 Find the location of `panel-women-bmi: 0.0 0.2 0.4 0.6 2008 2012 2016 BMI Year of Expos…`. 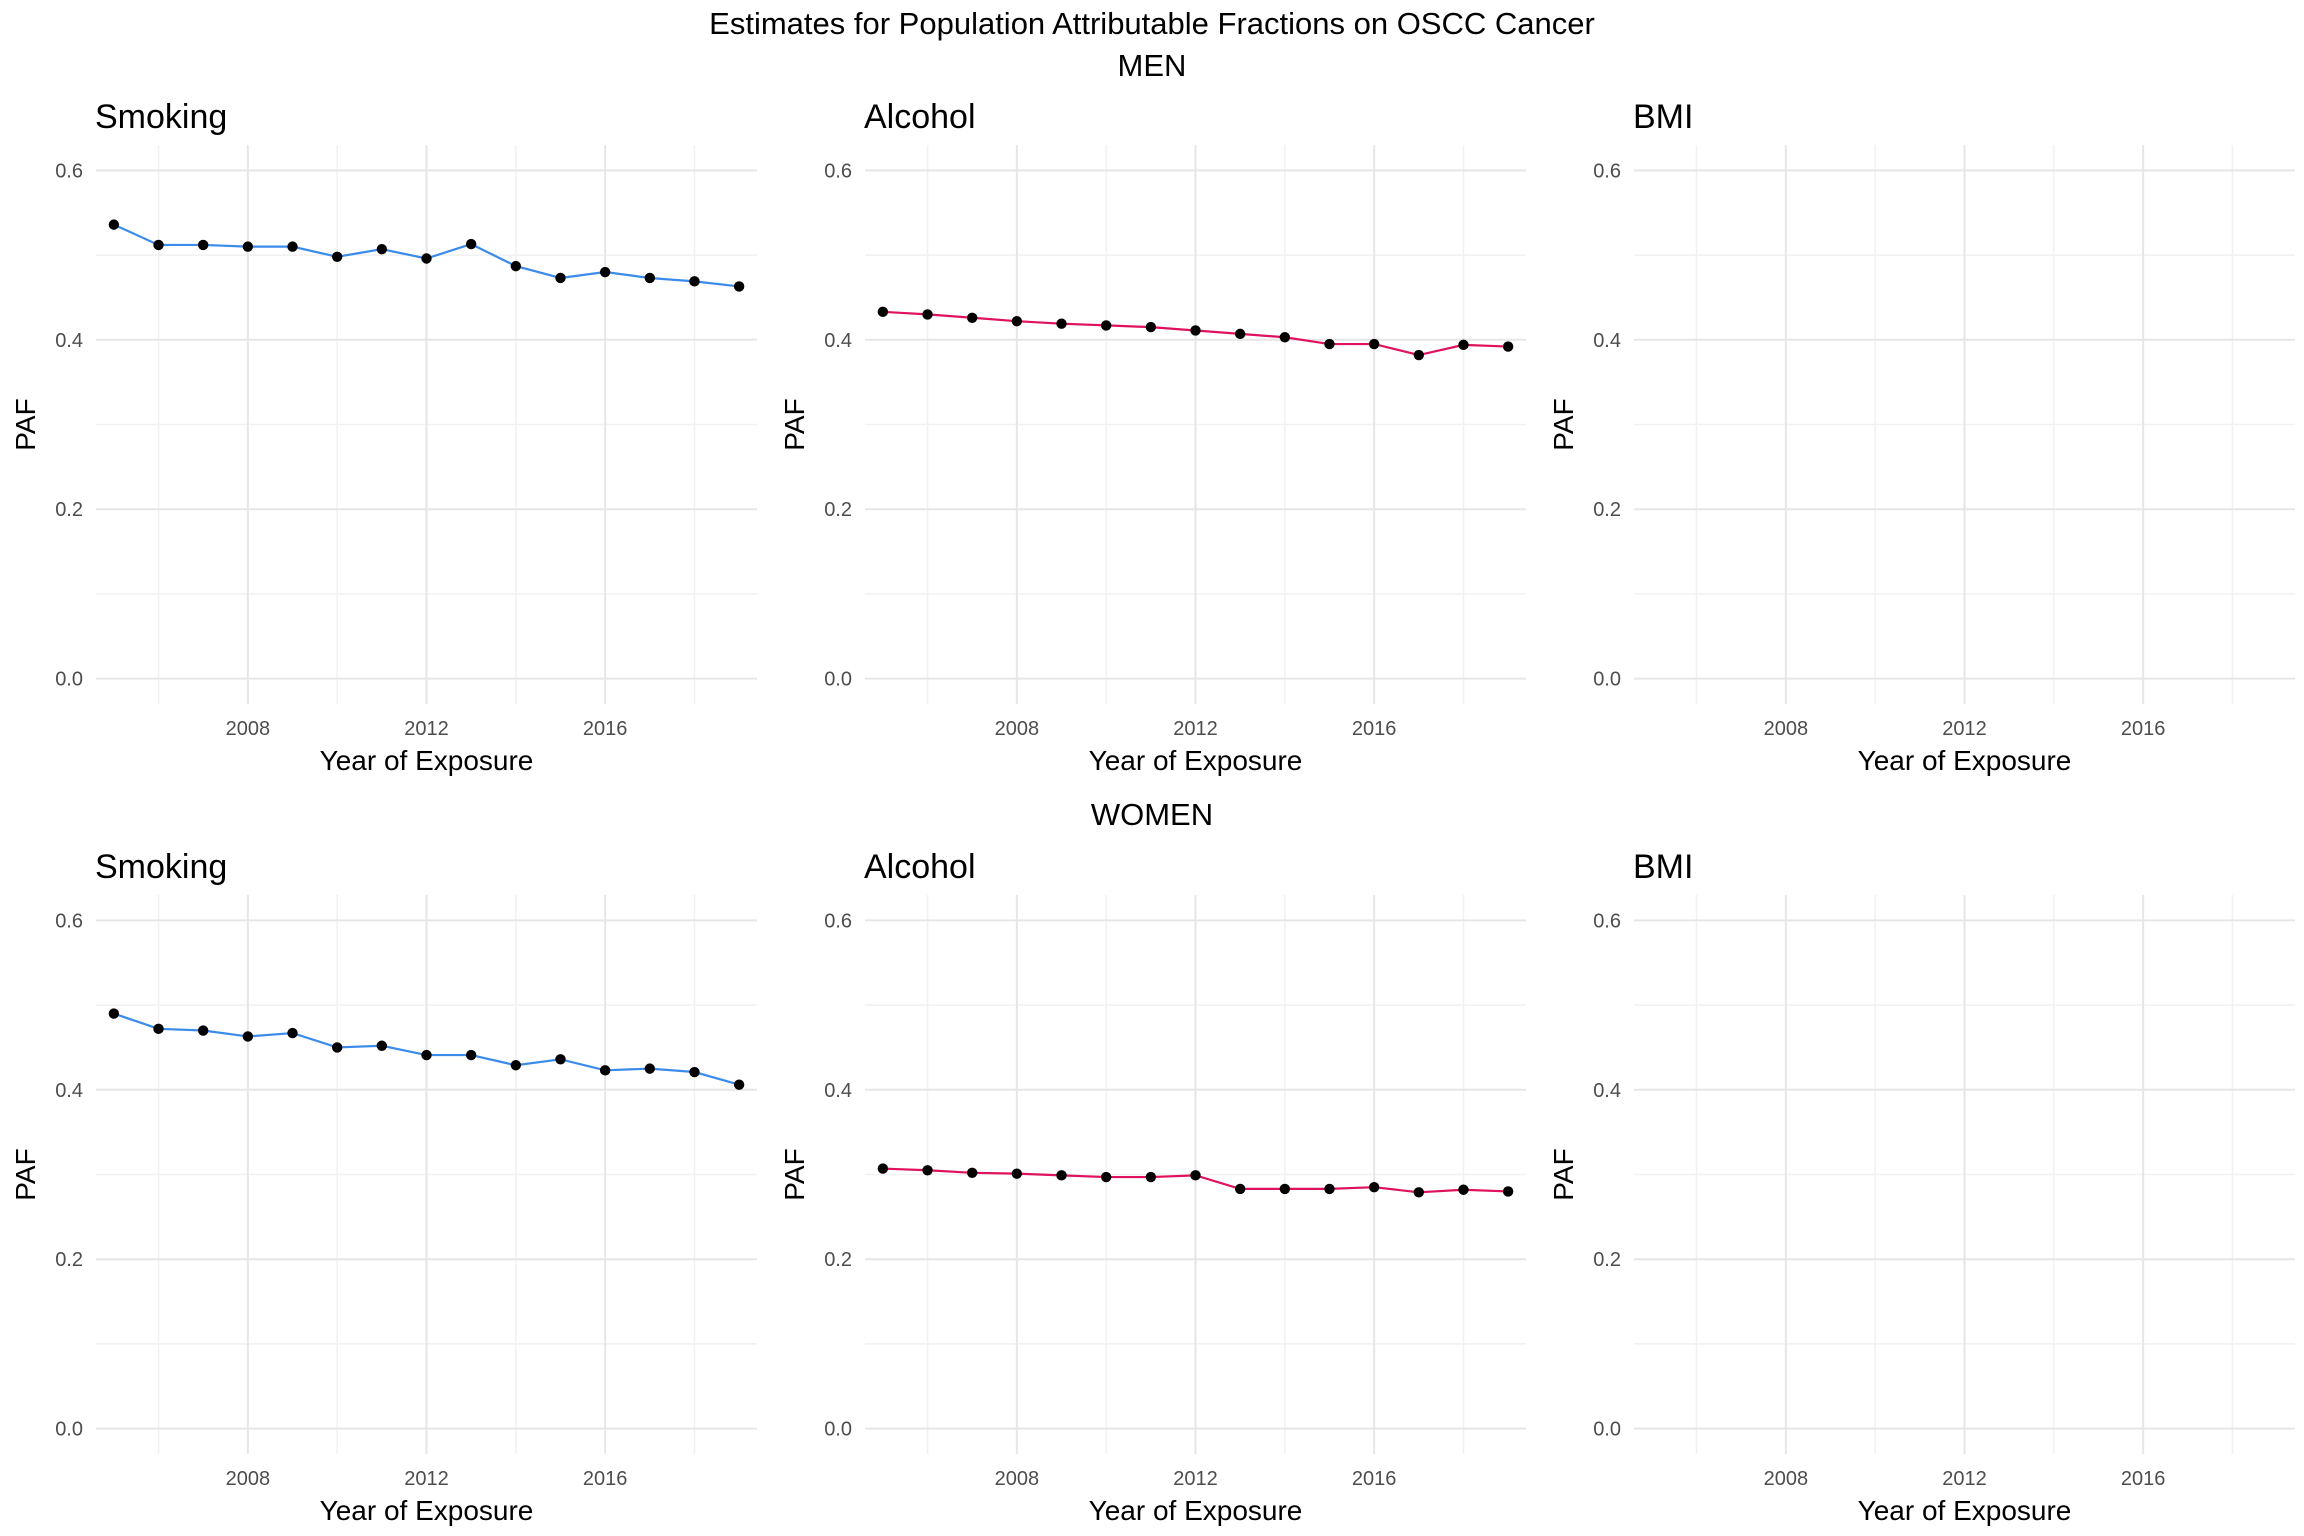

panel-women-bmi: 0.0 0.2 0.4 0.6 2008 2012 2016 BMI Year of Expos… is located at coordinates (1921, 1187).